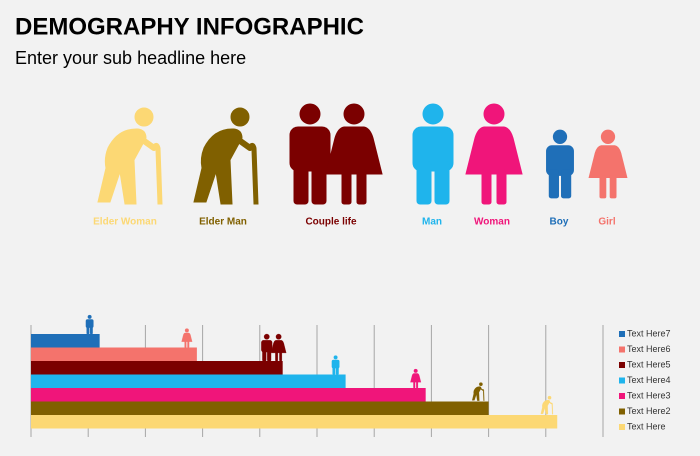  I want to click on figure-label: Boy, so click(559, 222).